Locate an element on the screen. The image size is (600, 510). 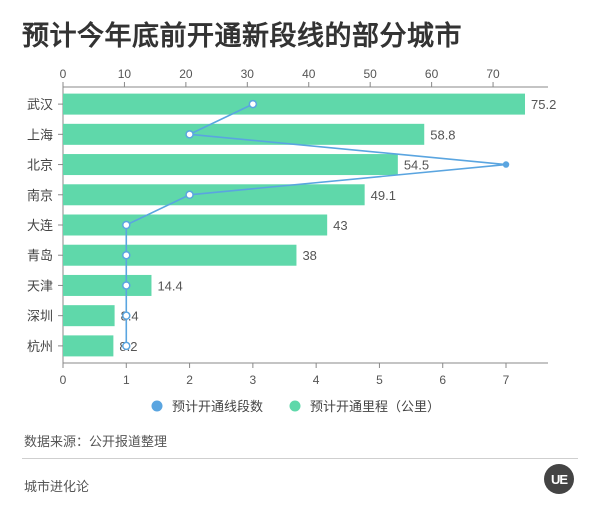
bar-武汉 is located at coordinates (294, 104).